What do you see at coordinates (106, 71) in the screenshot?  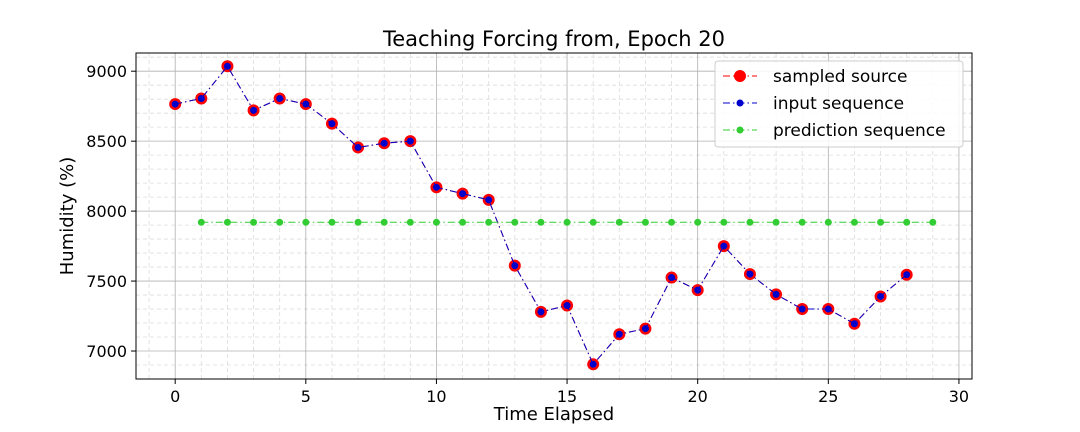 I see `y-tick-label: 9000` at bounding box center [106, 71].